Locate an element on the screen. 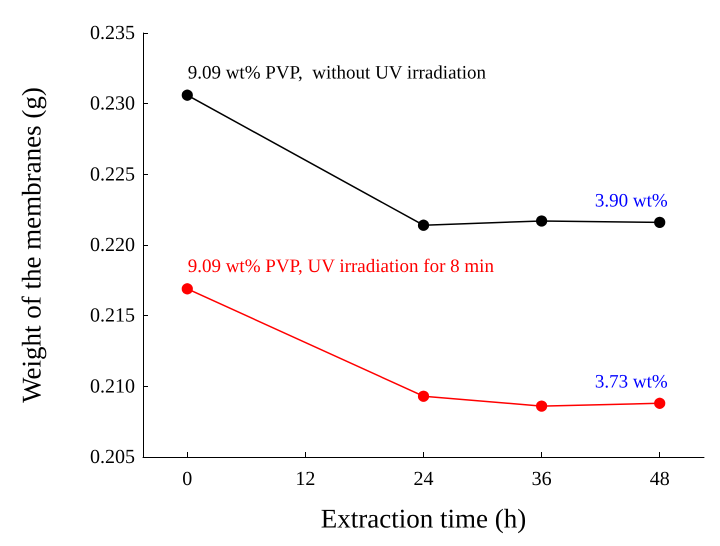 Image resolution: width=720 pixels, height=546 pixels. x-tick-label: 24 is located at coordinates (424, 479).